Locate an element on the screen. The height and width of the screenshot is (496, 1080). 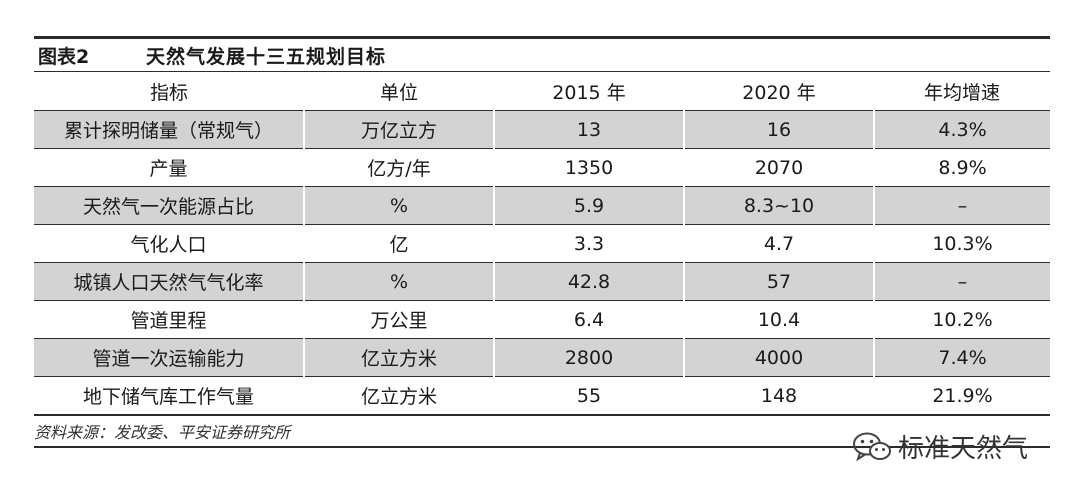
cell-indicator: 气化人口 is located at coordinates (169, 243).